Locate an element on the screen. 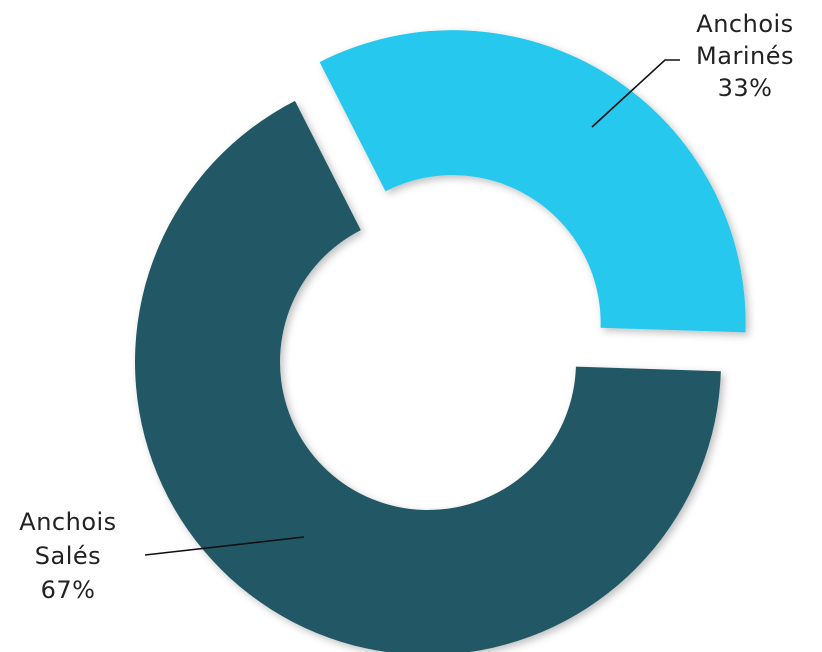 This screenshot has width=822, height=652. label-value: 33% is located at coordinates (745, 88).